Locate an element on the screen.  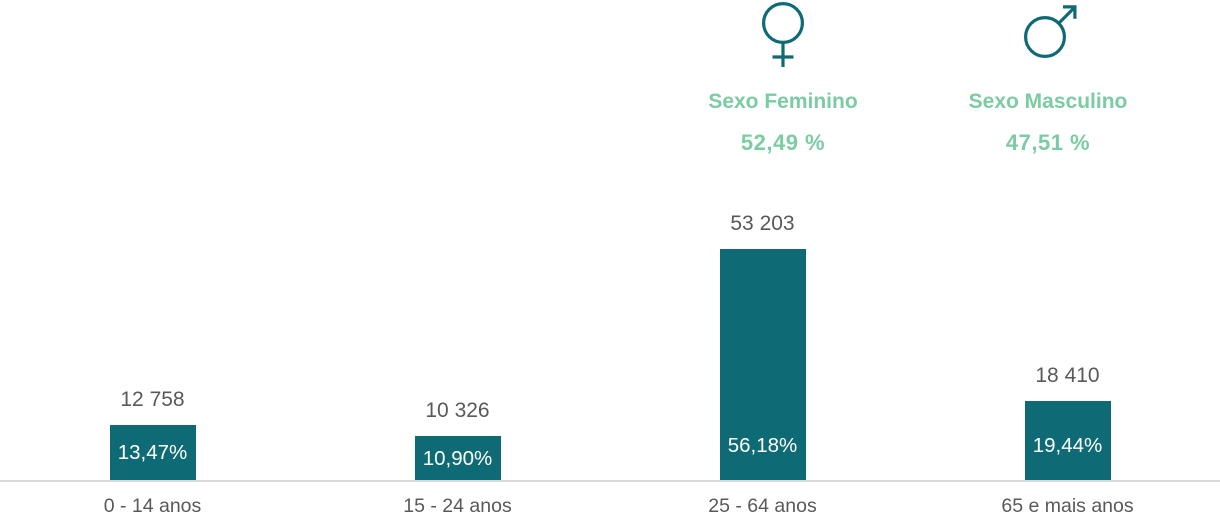
bar: 19,44% is located at coordinates (1067, 441).